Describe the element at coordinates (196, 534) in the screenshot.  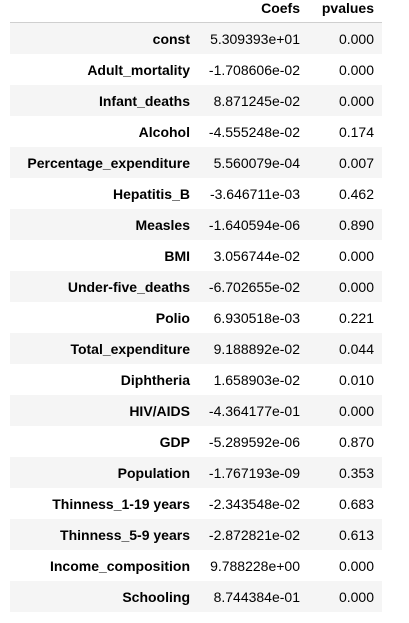
I see `table-row: Thinness_5-9 years -2.872821e-02 0.613` at that location.